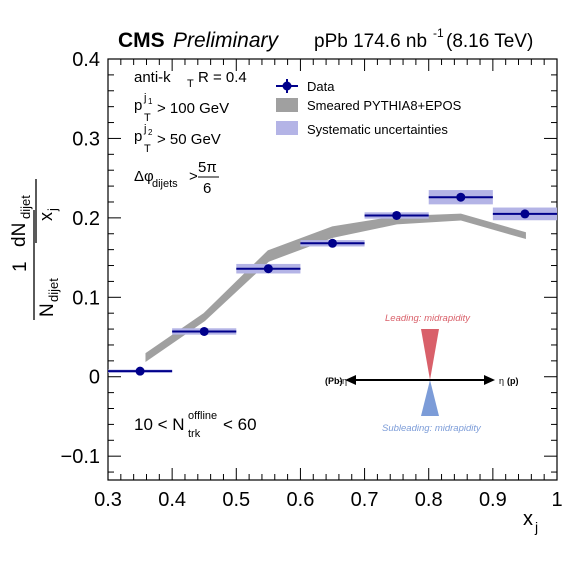 The width and height of the screenshot is (580, 565). I want to click on subleading-cone, so click(430, 398).